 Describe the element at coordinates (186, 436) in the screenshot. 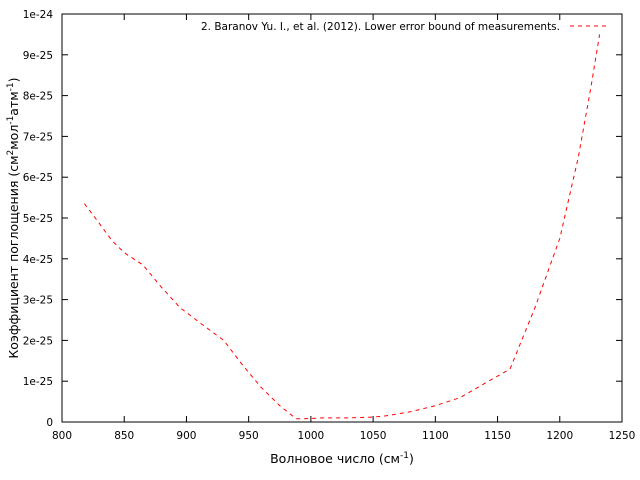

I see `x-tick-label: 900` at that location.